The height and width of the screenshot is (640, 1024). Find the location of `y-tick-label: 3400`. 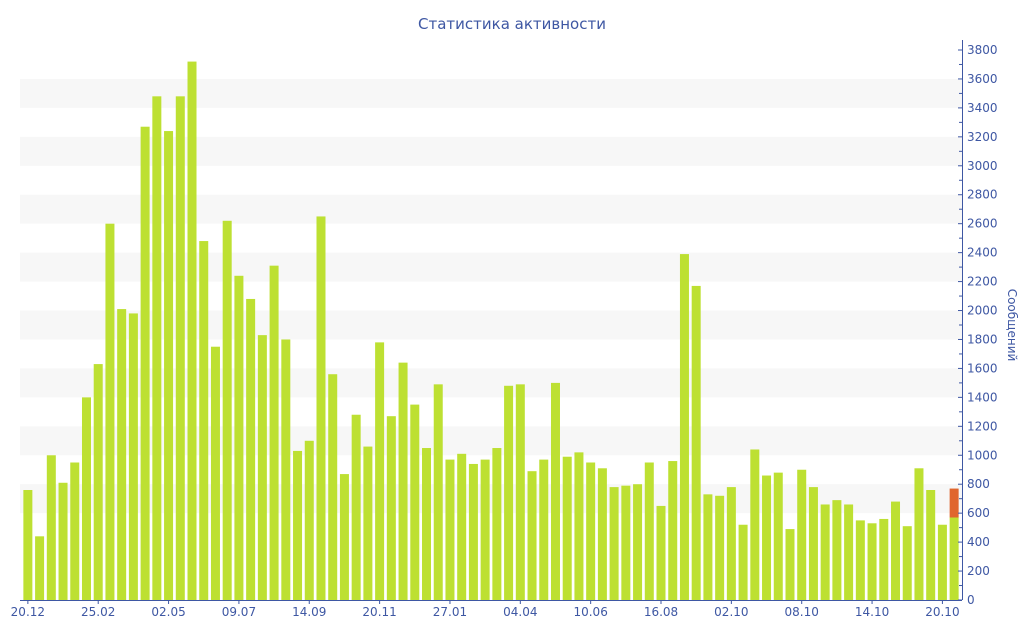

y-tick-label: 3400 is located at coordinates (982, 108).